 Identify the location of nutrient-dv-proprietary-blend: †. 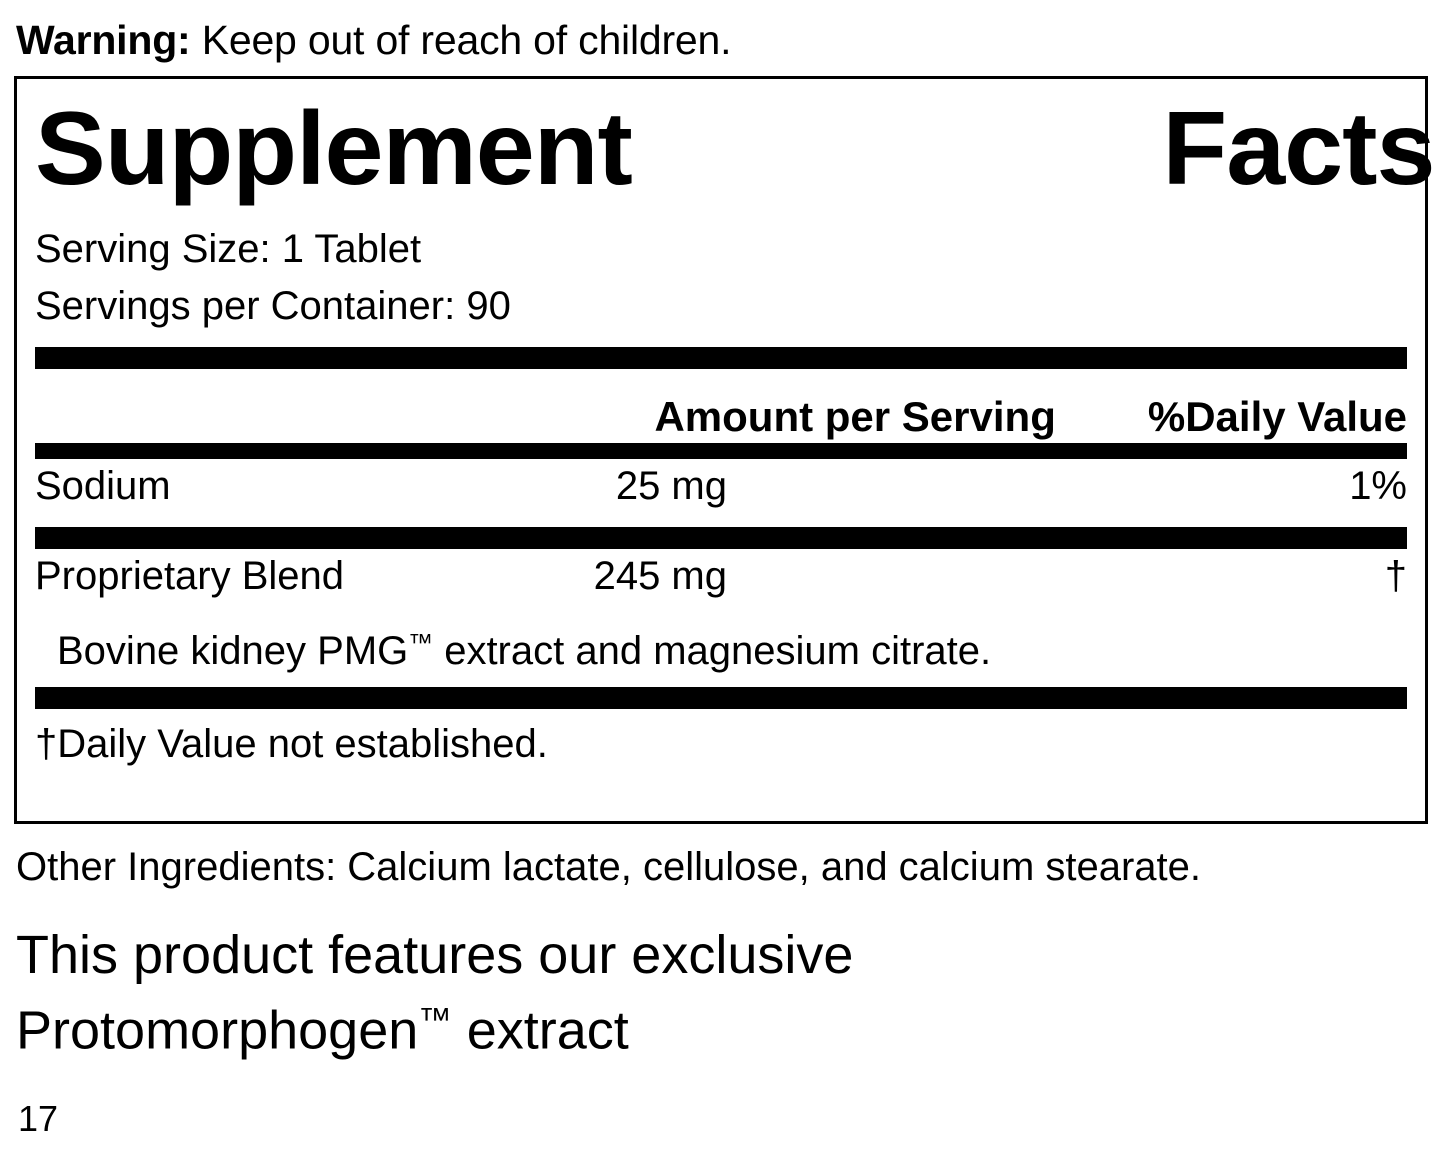
(1395, 576).